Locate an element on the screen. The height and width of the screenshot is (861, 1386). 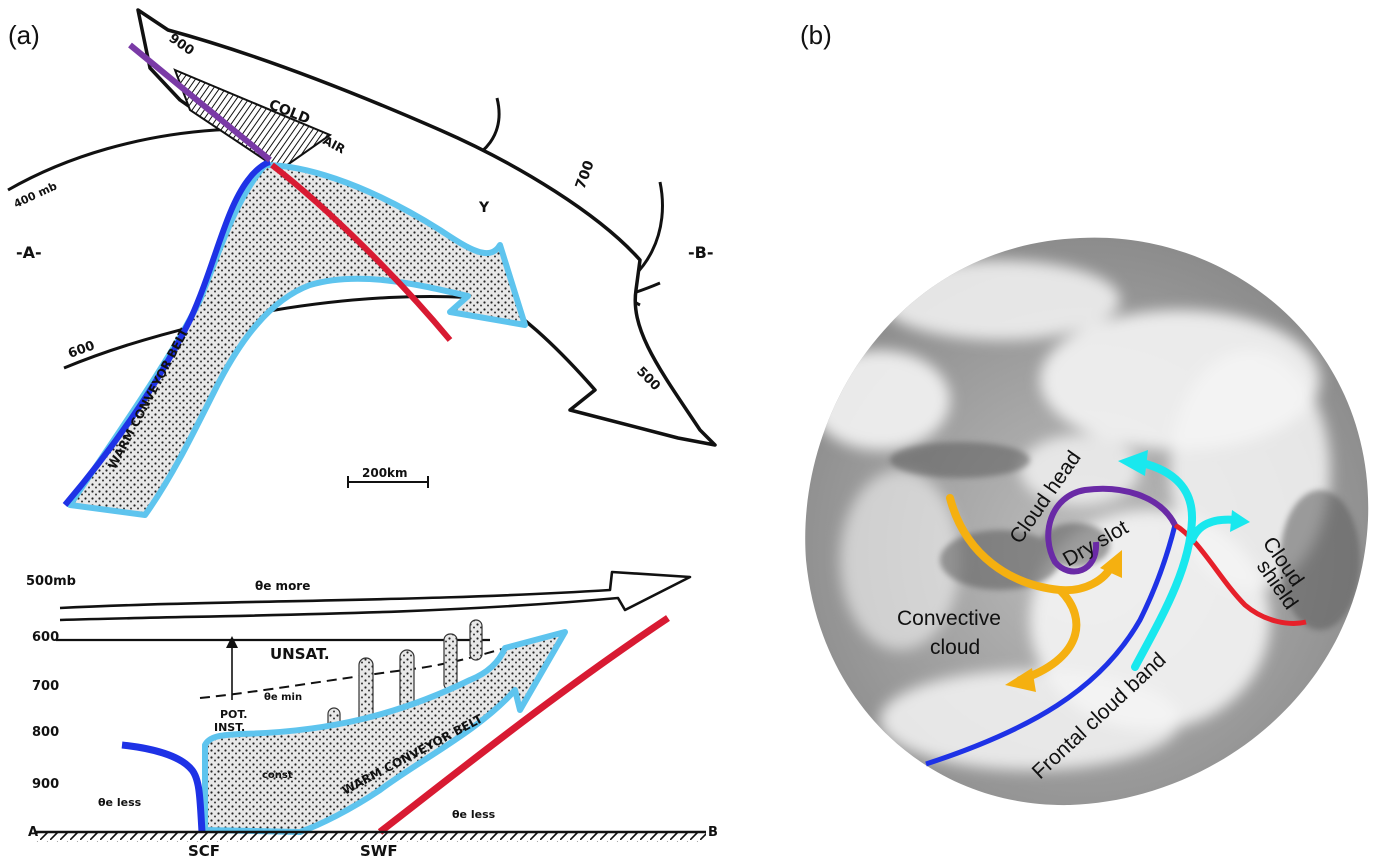
end-a-plan: -A- is located at coordinates (29, 252).